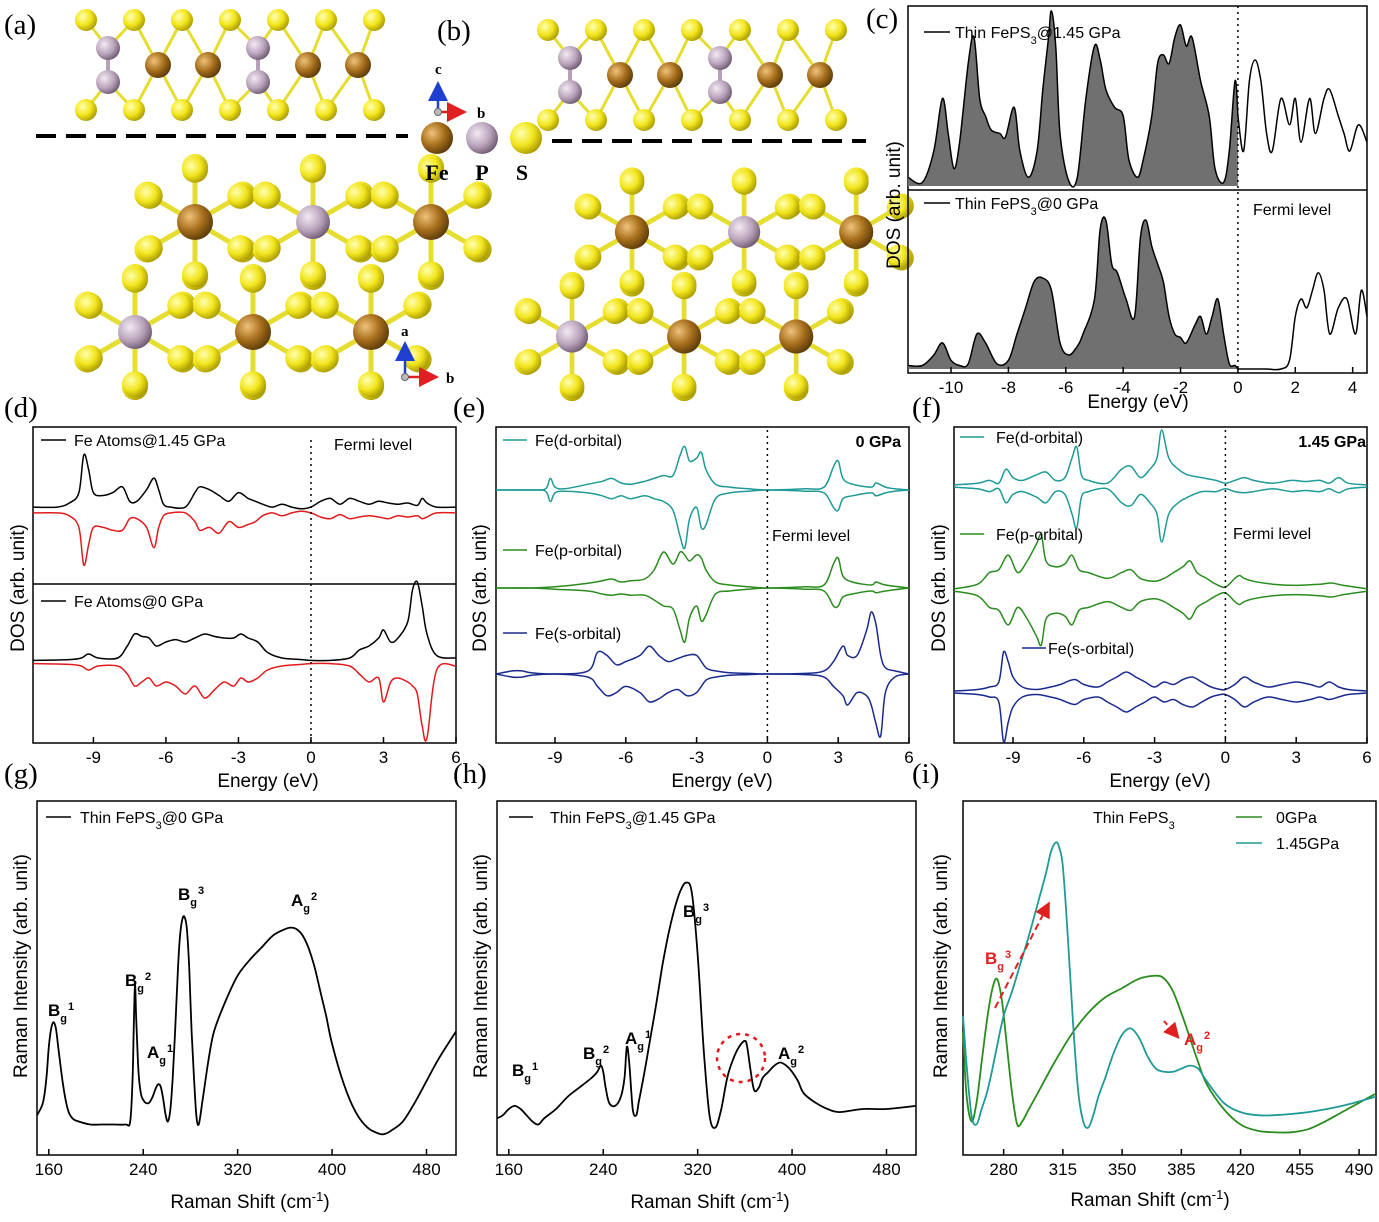  Describe the element at coordinates (143, 1169) in the screenshot. I see `x-tick-label: 240` at that location.